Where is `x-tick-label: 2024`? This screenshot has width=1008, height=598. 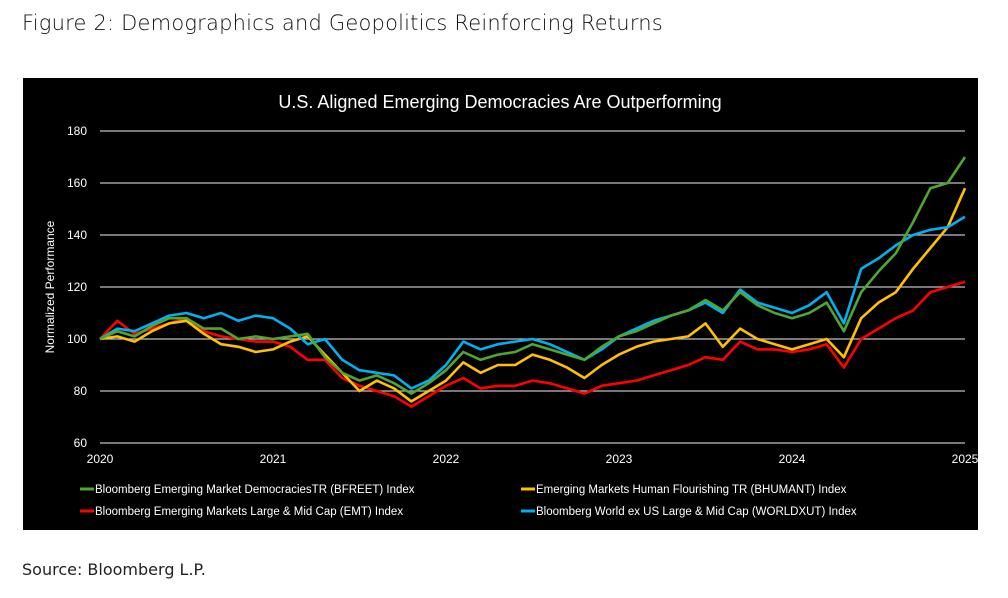
x-tick-label: 2024 is located at coordinates (792, 459).